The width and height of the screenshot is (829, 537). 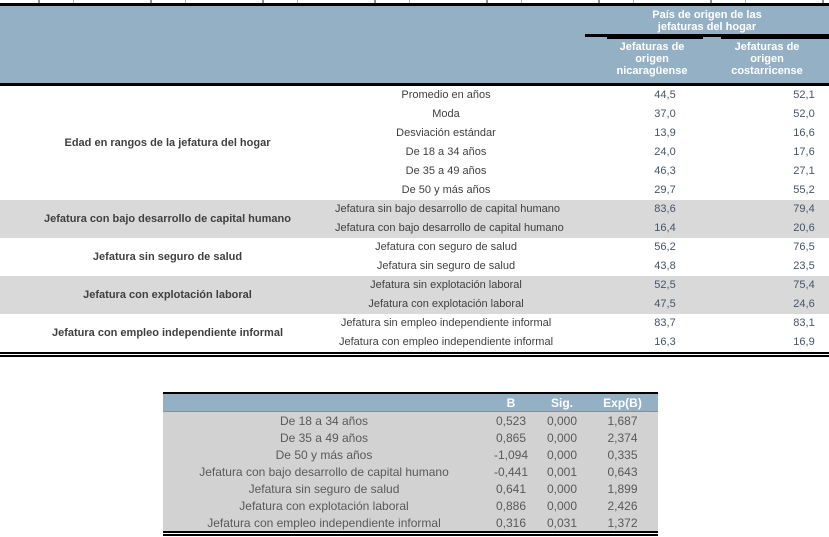 I want to click on b-value-cell: 0,886, so click(x=511, y=505).